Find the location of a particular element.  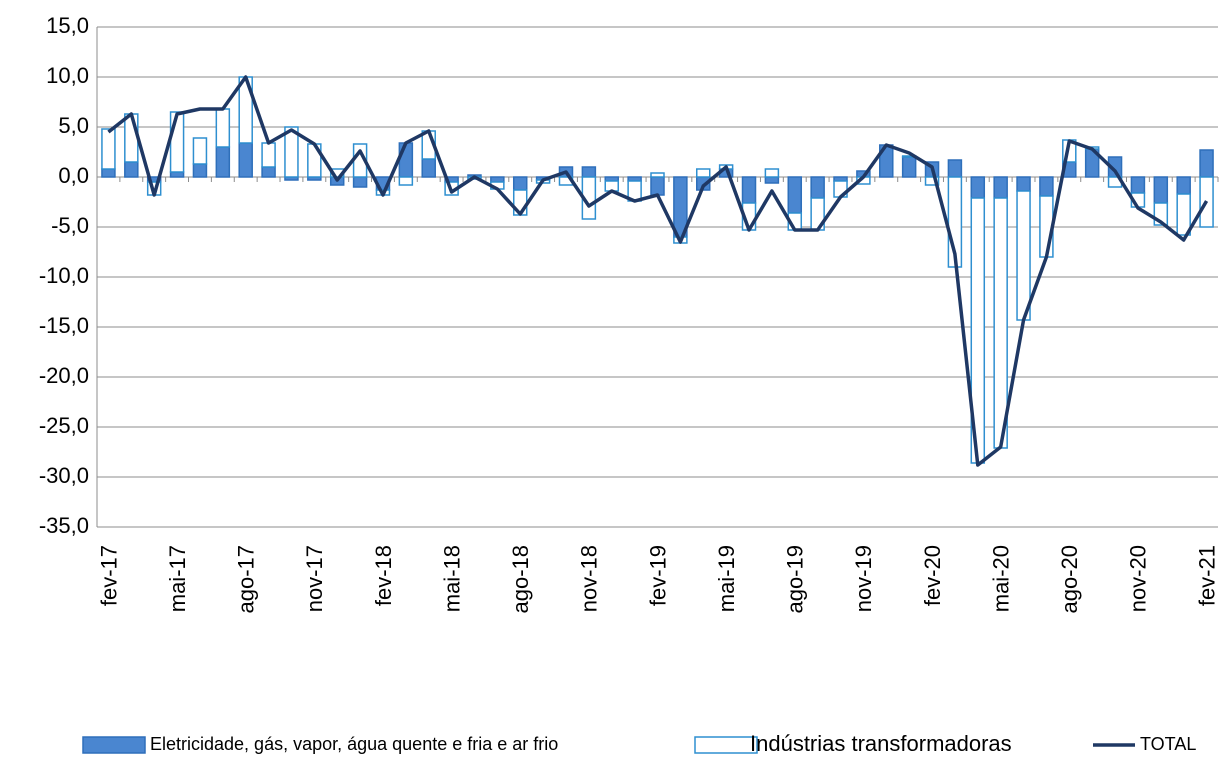

x-tick-label: nov-18 is located at coordinates (589, 578).